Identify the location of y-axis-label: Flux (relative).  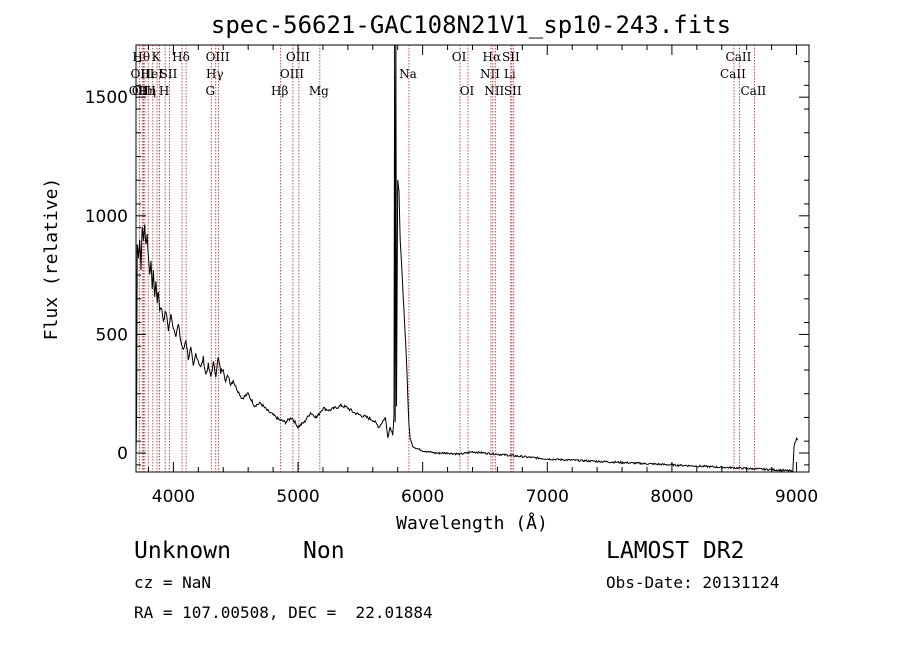
(51, 259).